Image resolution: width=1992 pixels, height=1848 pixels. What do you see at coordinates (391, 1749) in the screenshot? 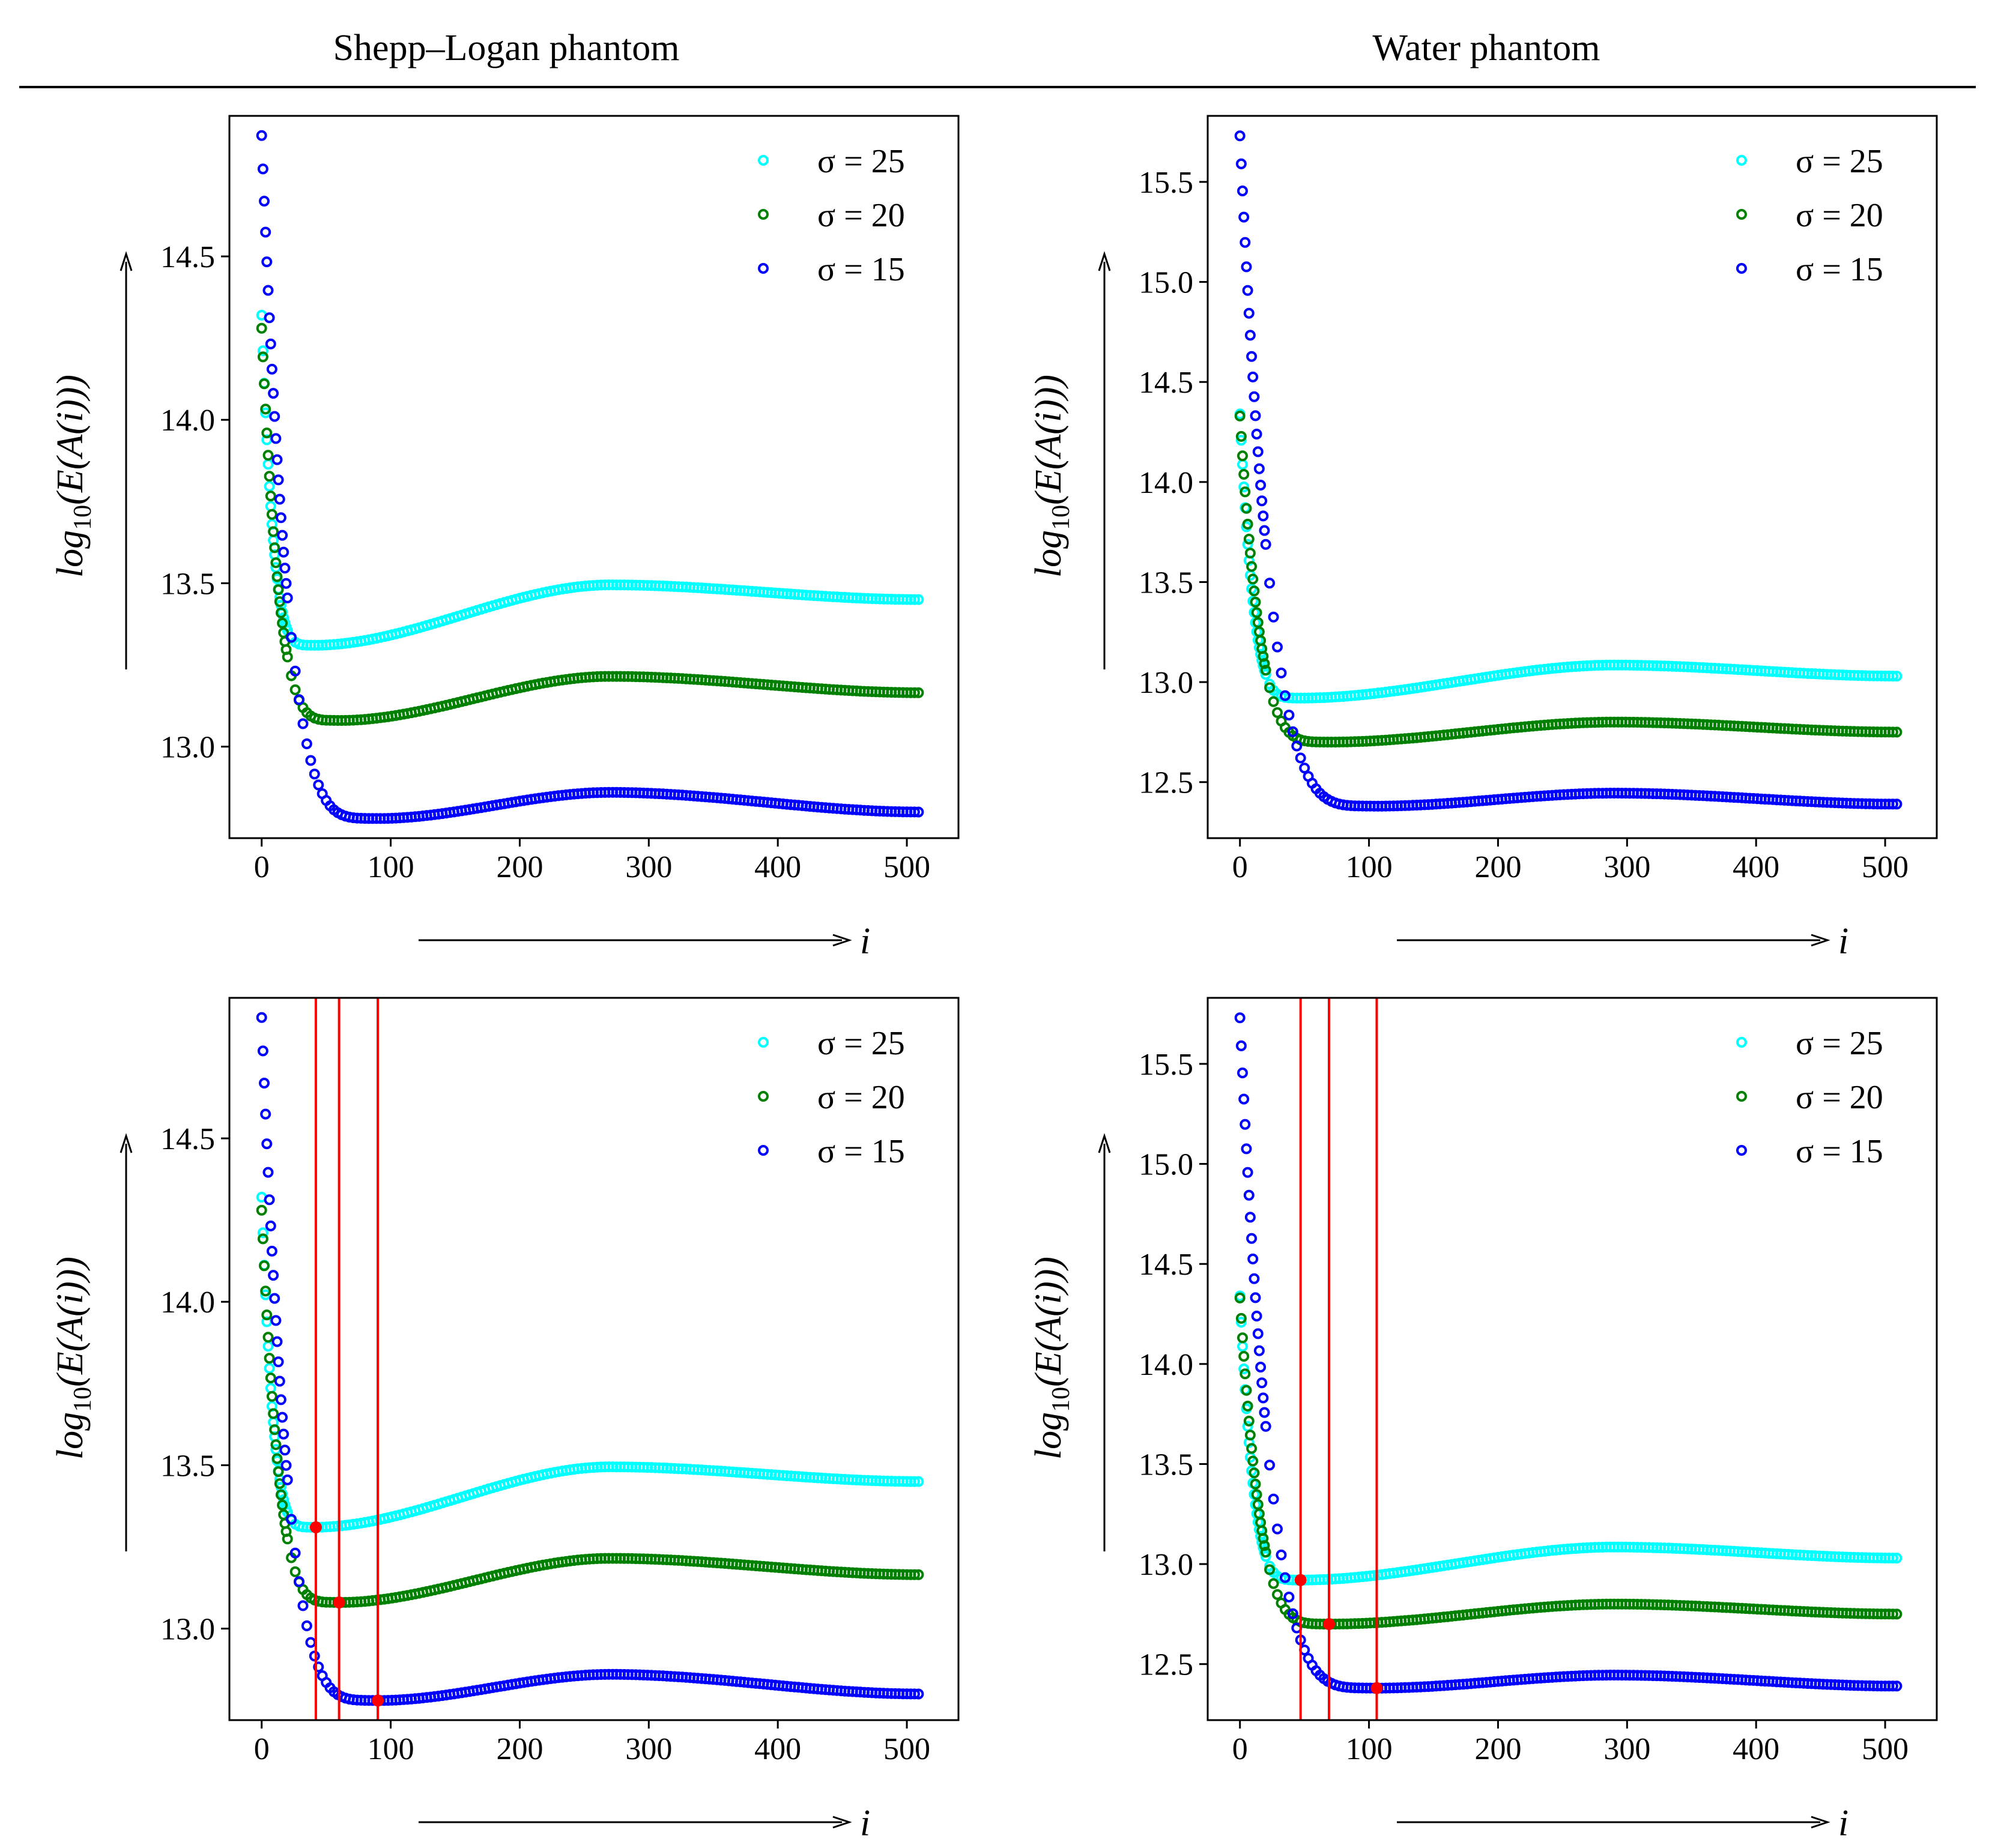
I see `x-tick-label: 100` at bounding box center [391, 1749].